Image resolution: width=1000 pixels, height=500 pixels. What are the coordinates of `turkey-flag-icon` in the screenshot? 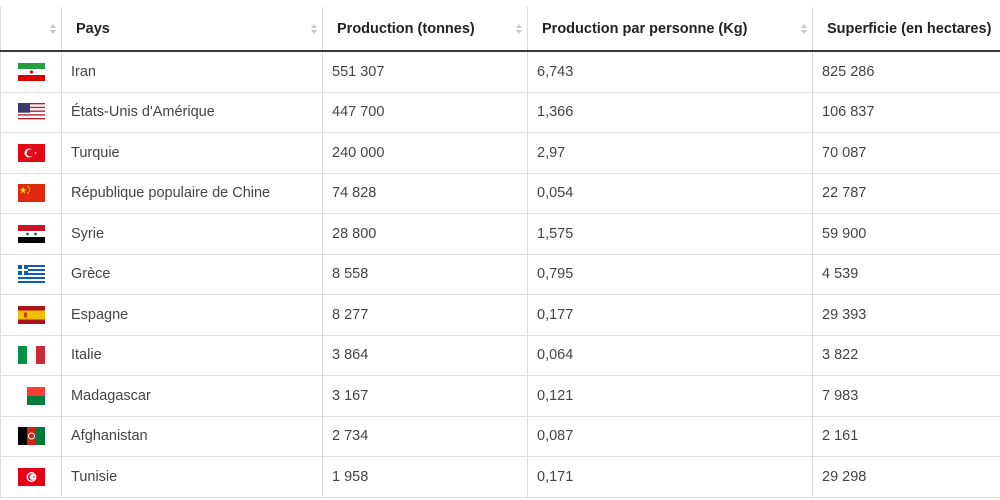 It's located at (31, 152).